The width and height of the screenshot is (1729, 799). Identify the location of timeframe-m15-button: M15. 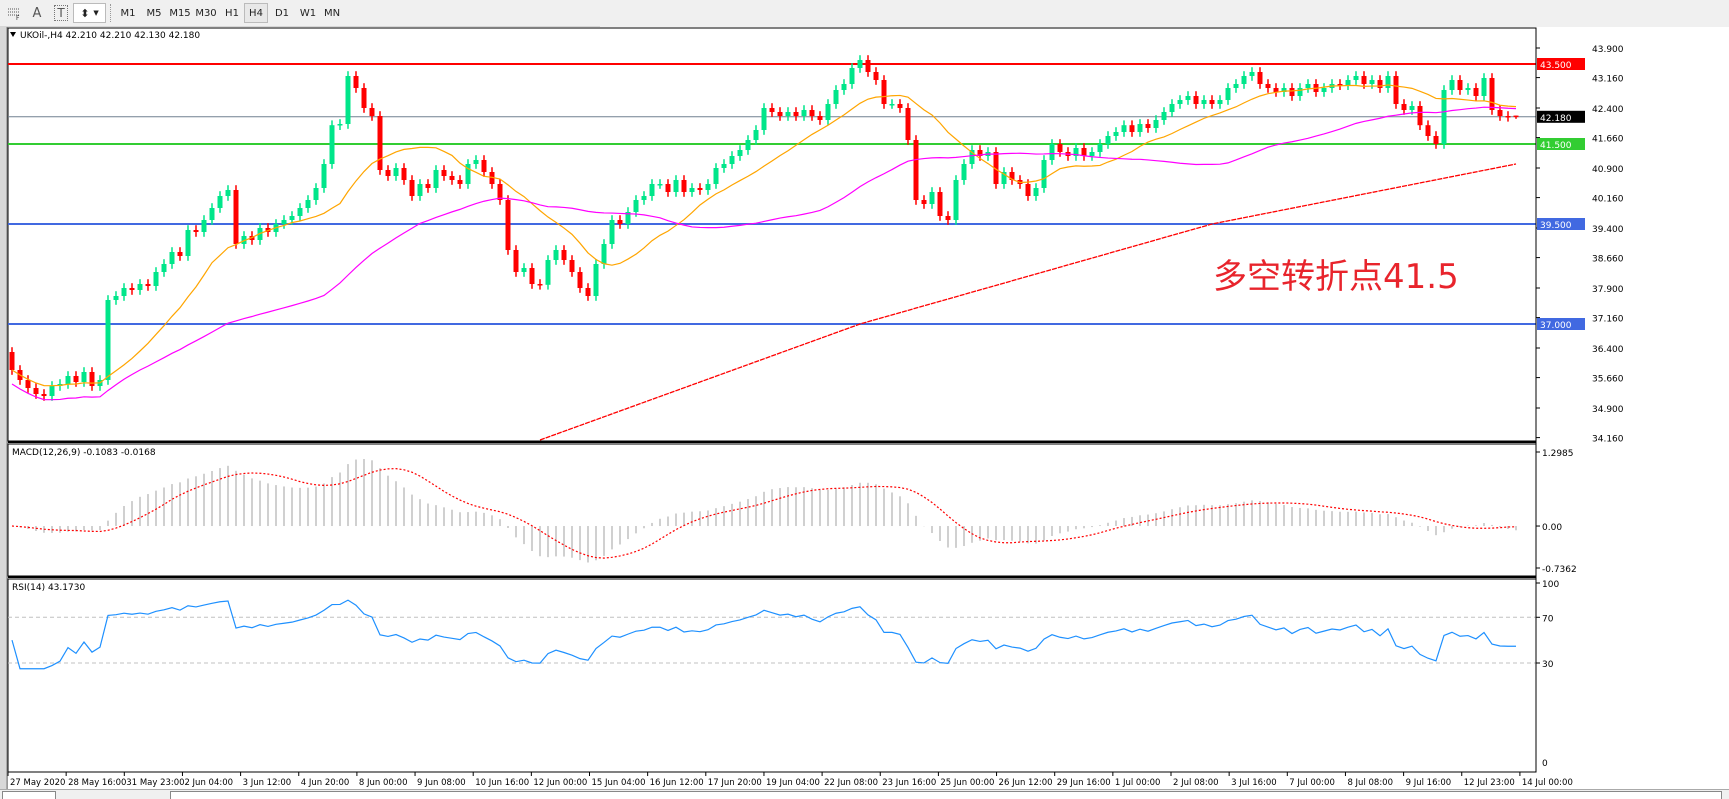
(180, 13).